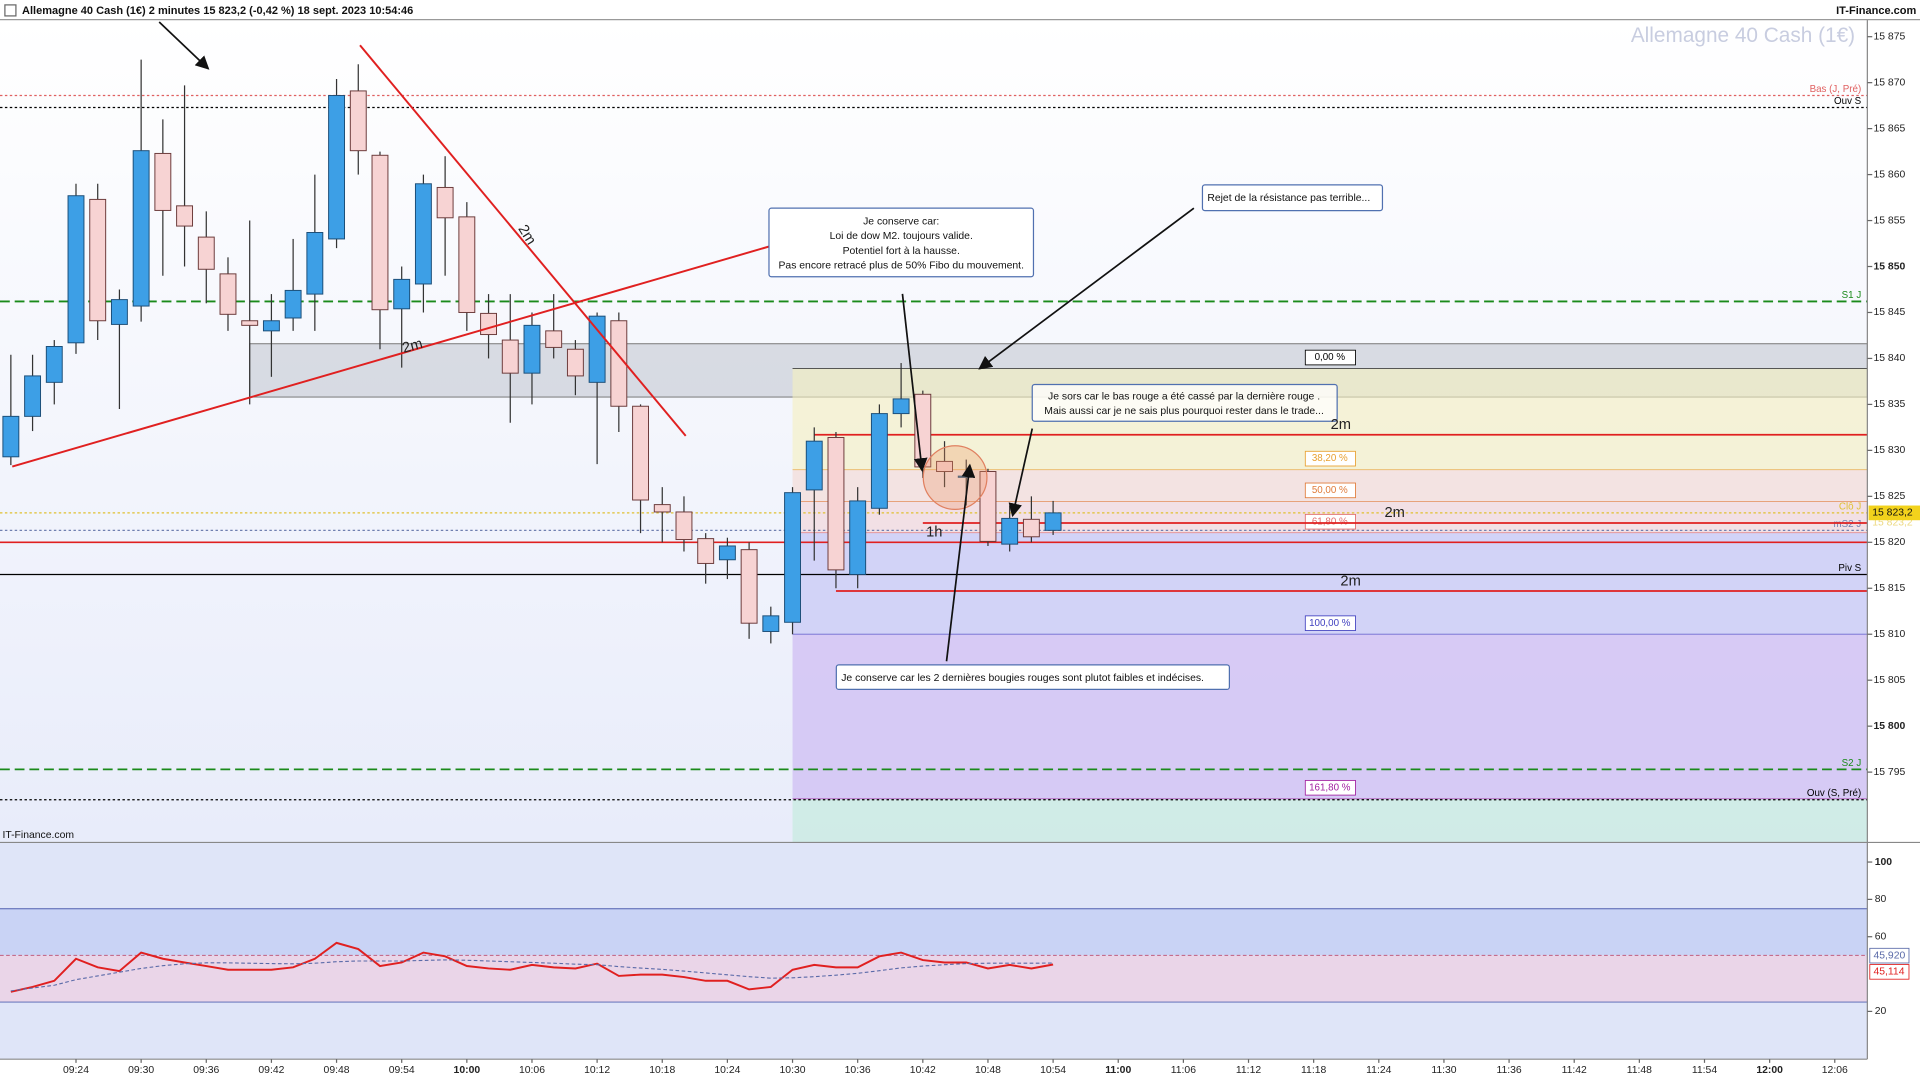 The height and width of the screenshot is (1080, 1920). I want to click on price-label-box, so click(1894, 513).